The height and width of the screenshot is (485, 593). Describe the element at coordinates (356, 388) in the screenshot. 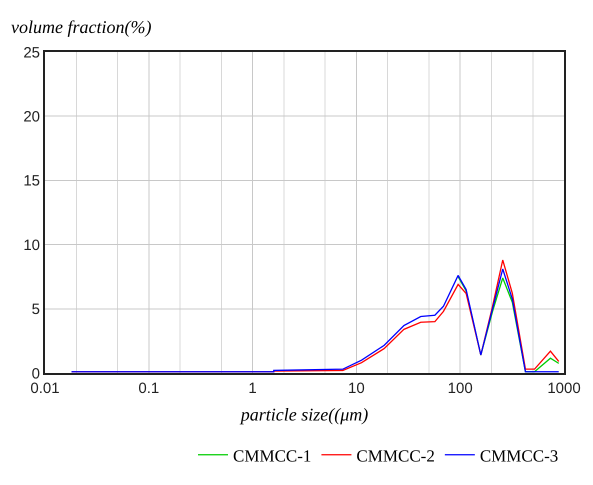

I see `x-tick-label: 10` at that location.